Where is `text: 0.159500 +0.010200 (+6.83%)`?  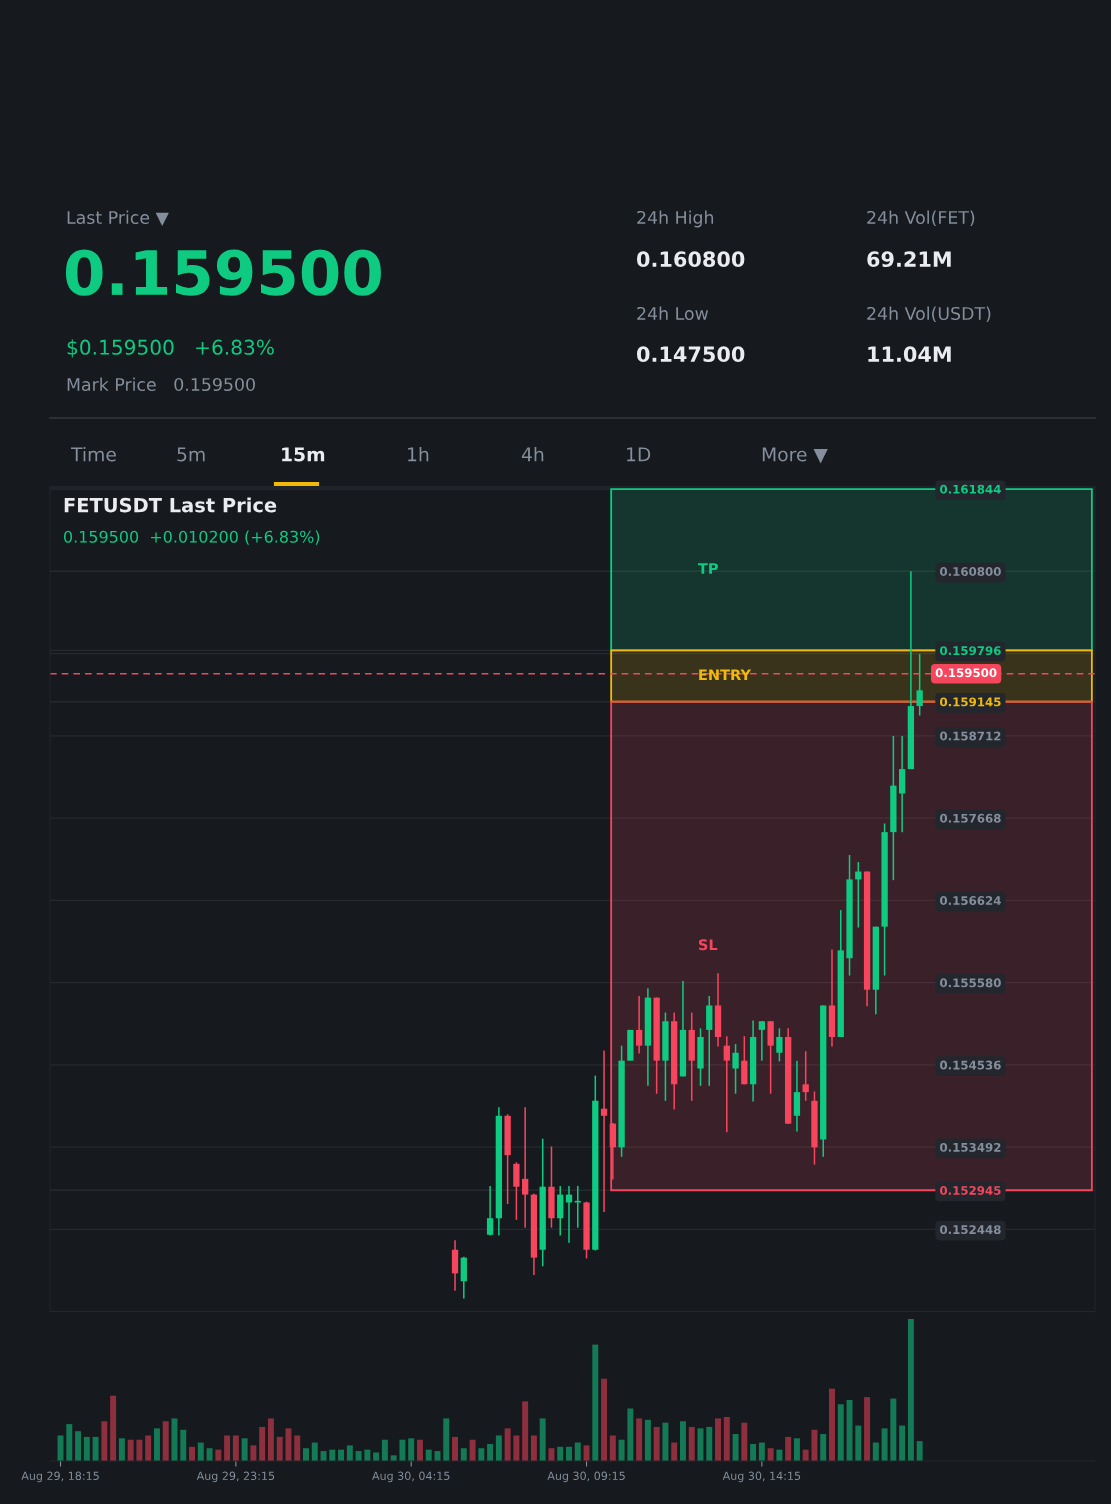
text: 0.159500 +0.010200 (+6.83%) is located at coordinates (192, 537).